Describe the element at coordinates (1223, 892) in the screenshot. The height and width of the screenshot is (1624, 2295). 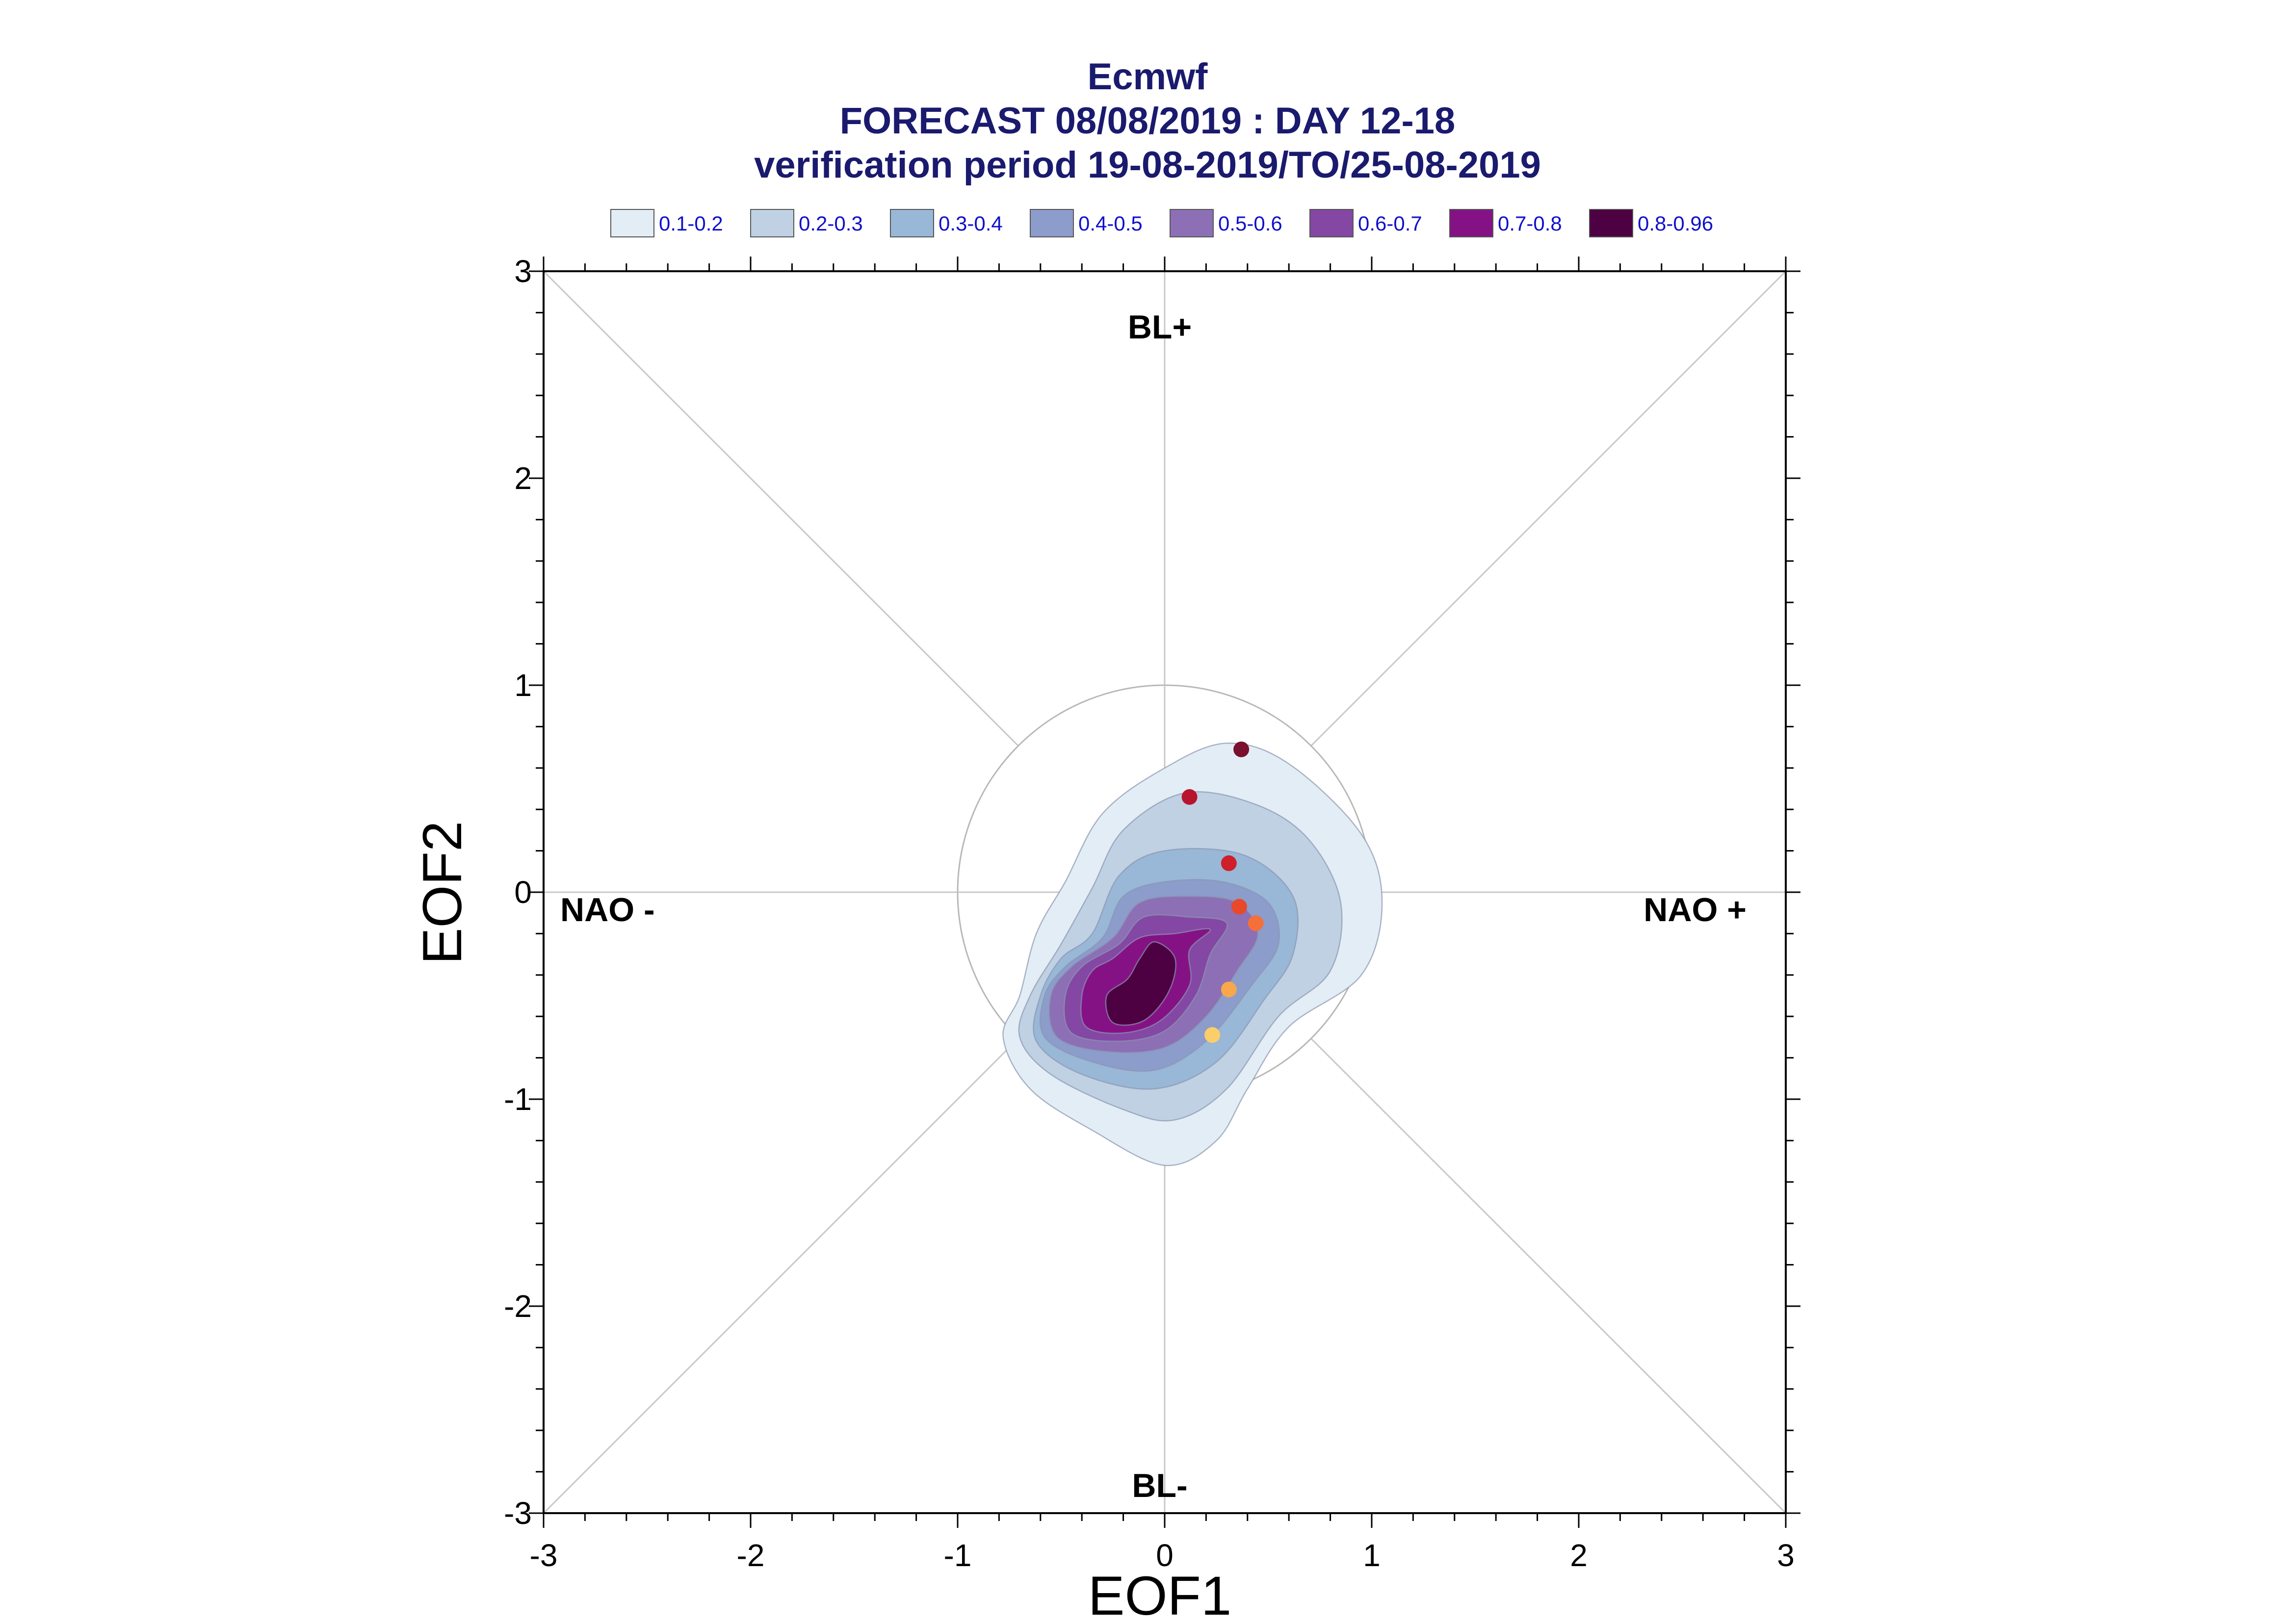
I see `scatter-points` at that location.